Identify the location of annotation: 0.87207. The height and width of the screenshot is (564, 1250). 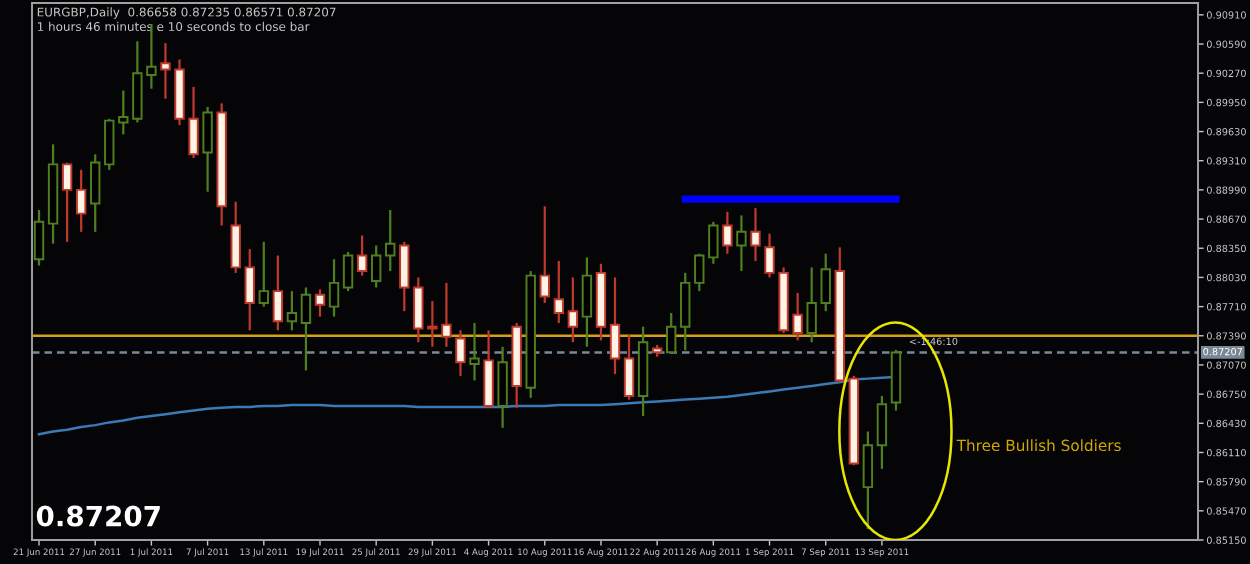
(98, 516).